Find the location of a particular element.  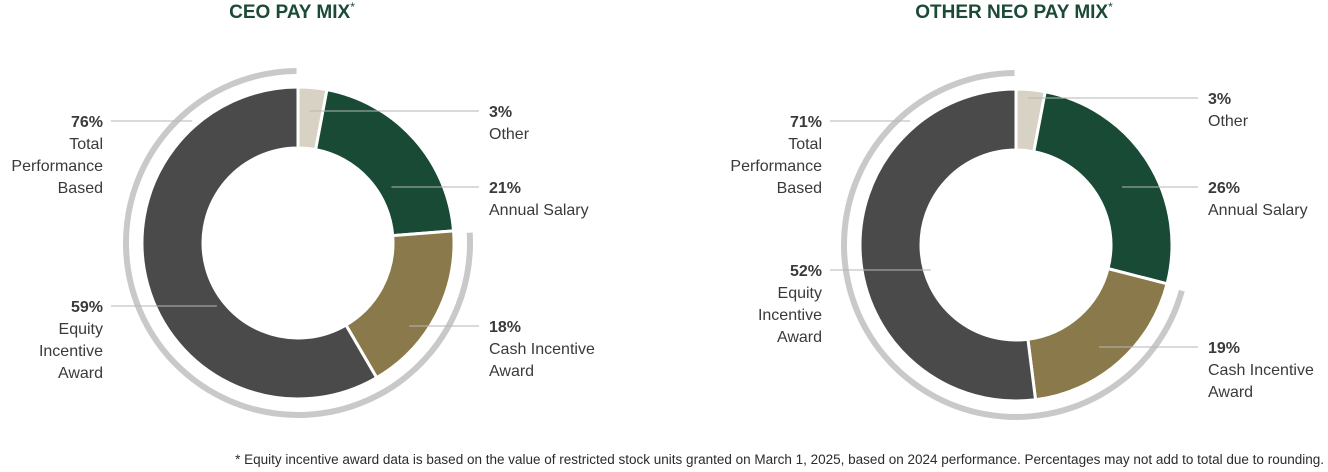

label-annual-salary: 26% Annual Salary is located at coordinates (1258, 199).